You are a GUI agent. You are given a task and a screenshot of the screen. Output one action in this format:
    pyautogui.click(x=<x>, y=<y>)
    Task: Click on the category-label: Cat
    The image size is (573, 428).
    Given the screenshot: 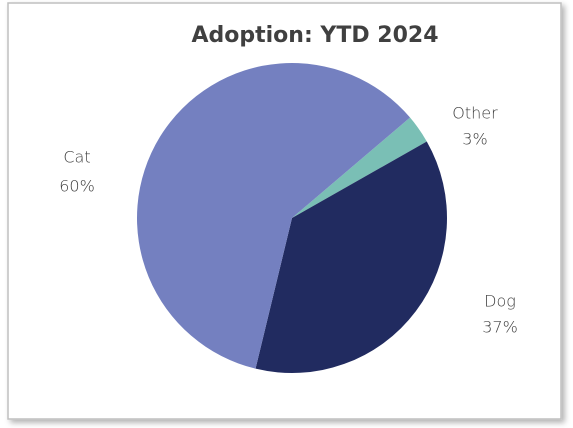 What is the action you would take?
    pyautogui.click(x=76, y=157)
    